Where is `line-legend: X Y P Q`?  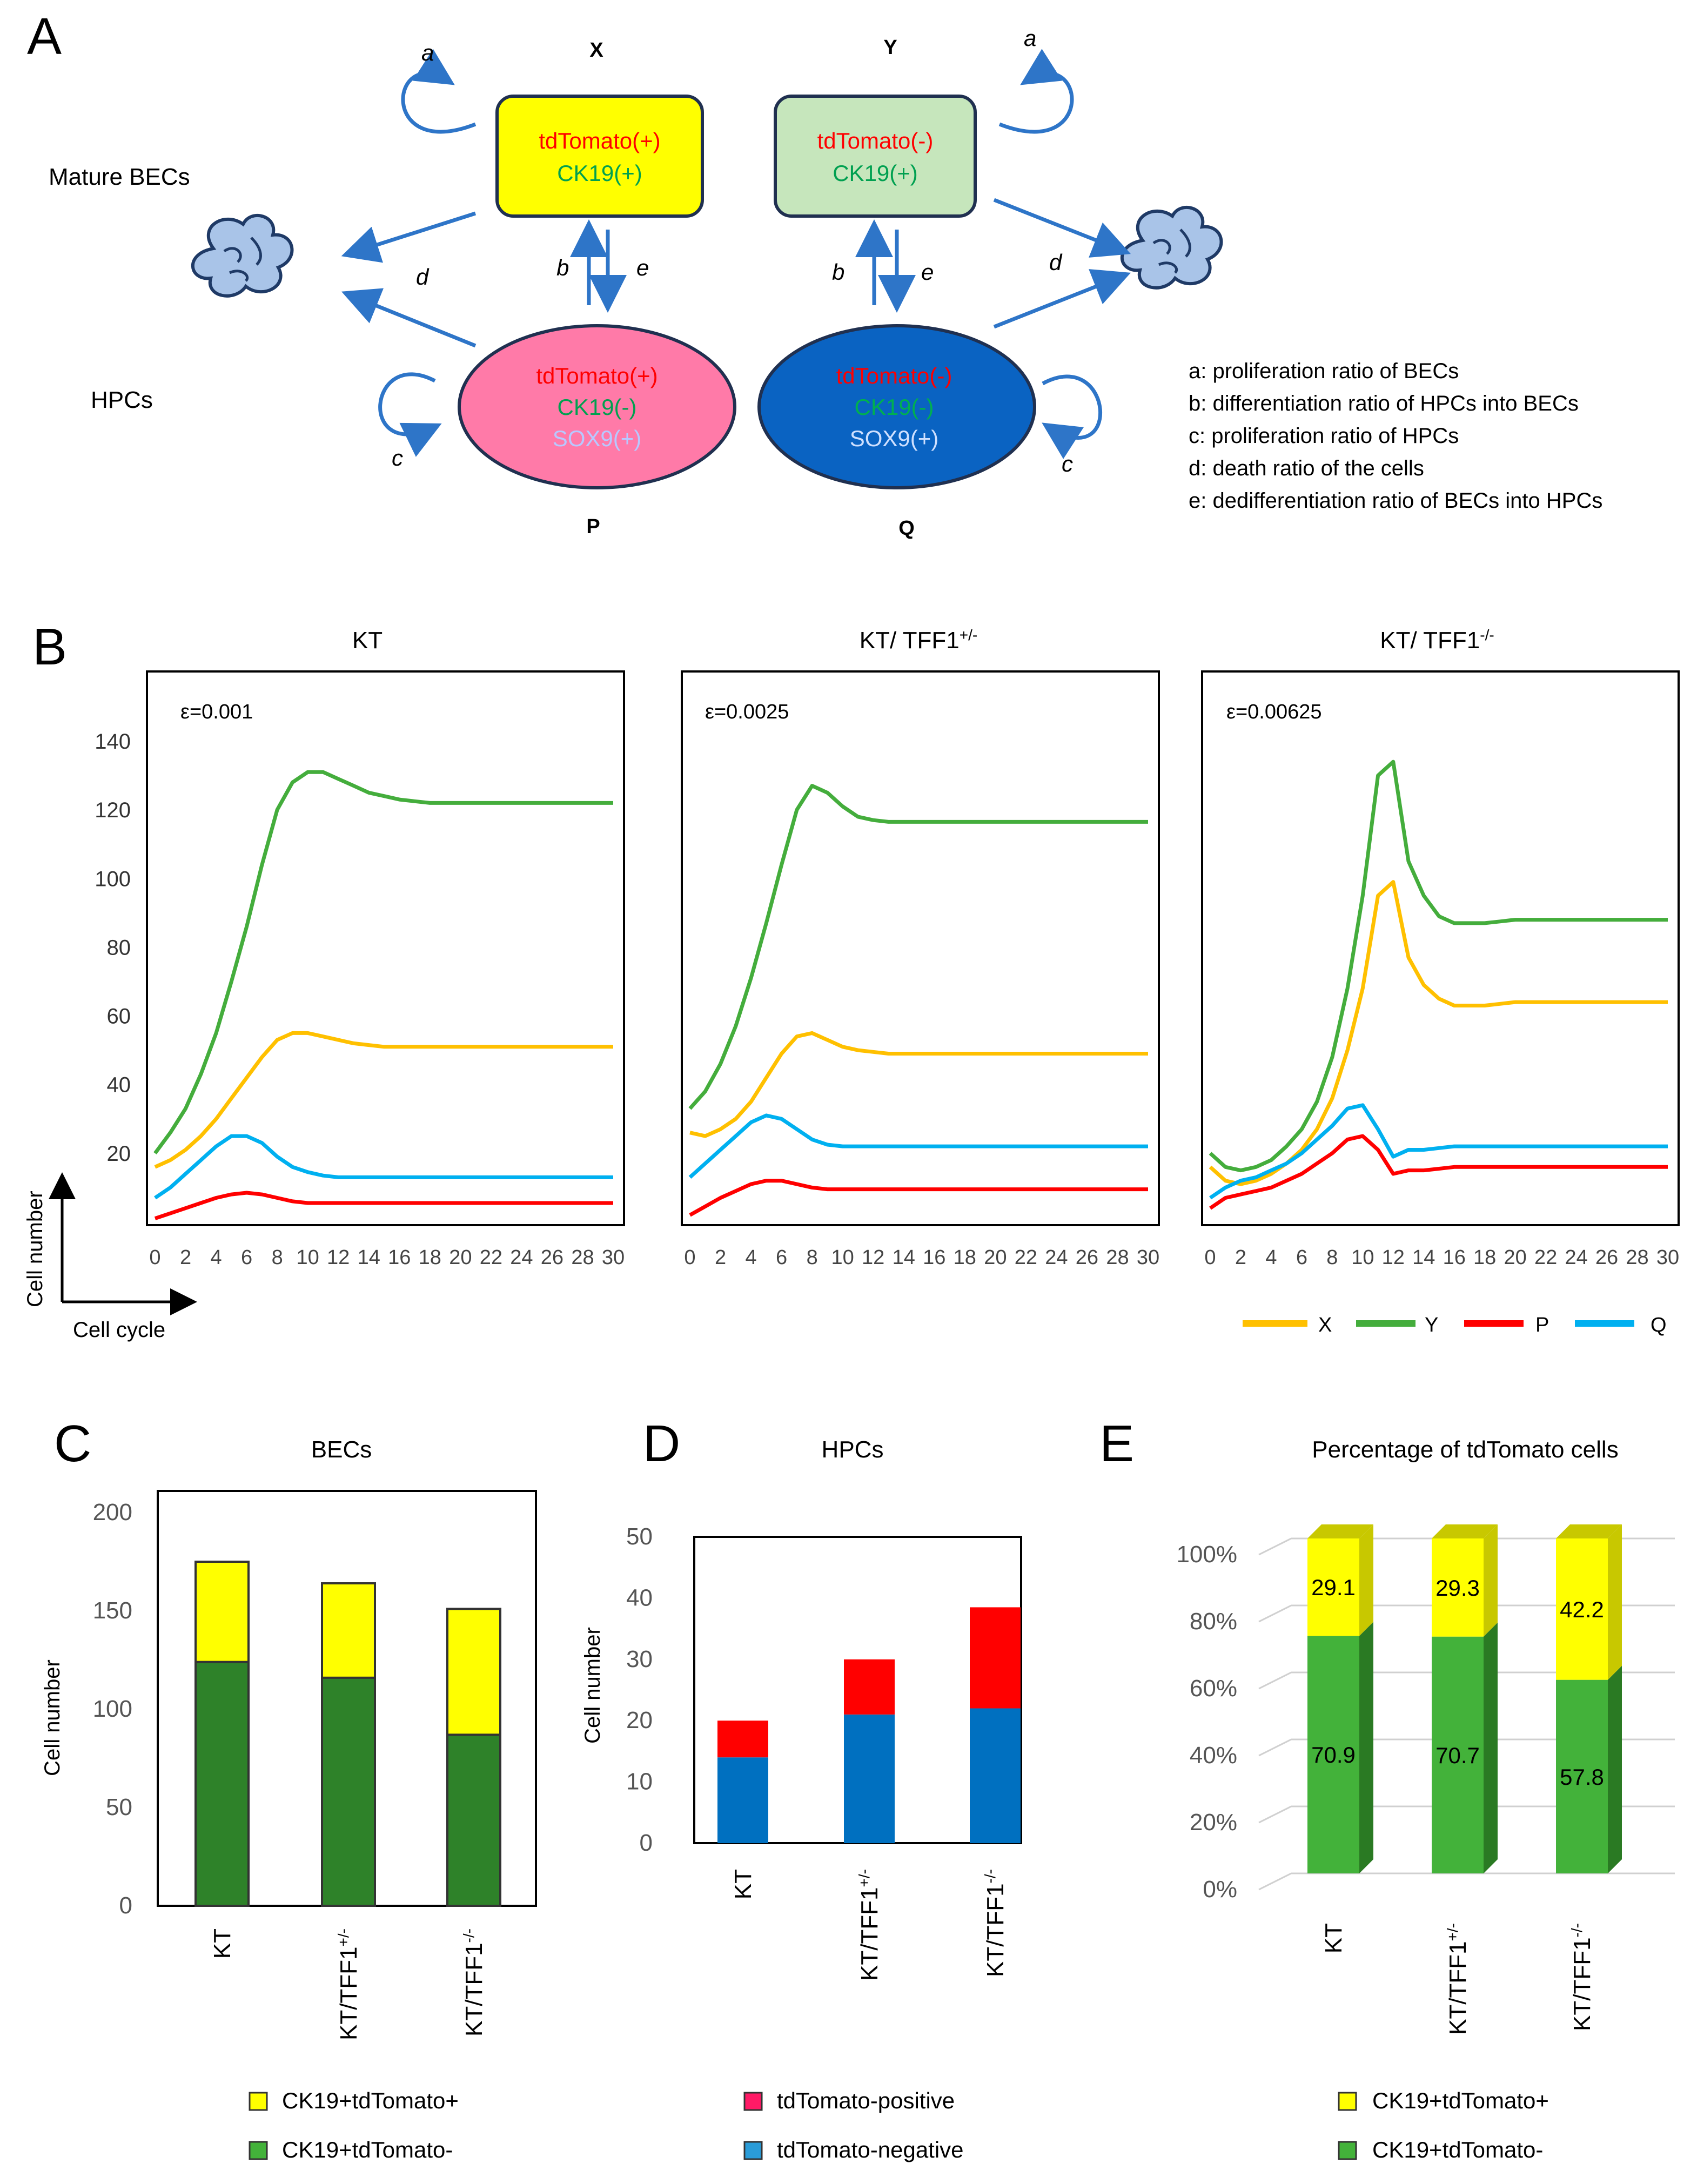
line-legend: X Y P Q is located at coordinates (1455, 1325).